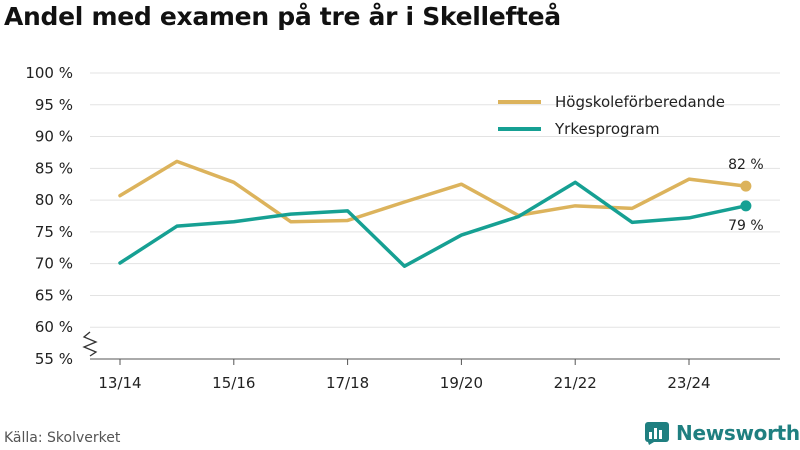  I want to click on brand-name: Newsworthy, so click(738, 433).